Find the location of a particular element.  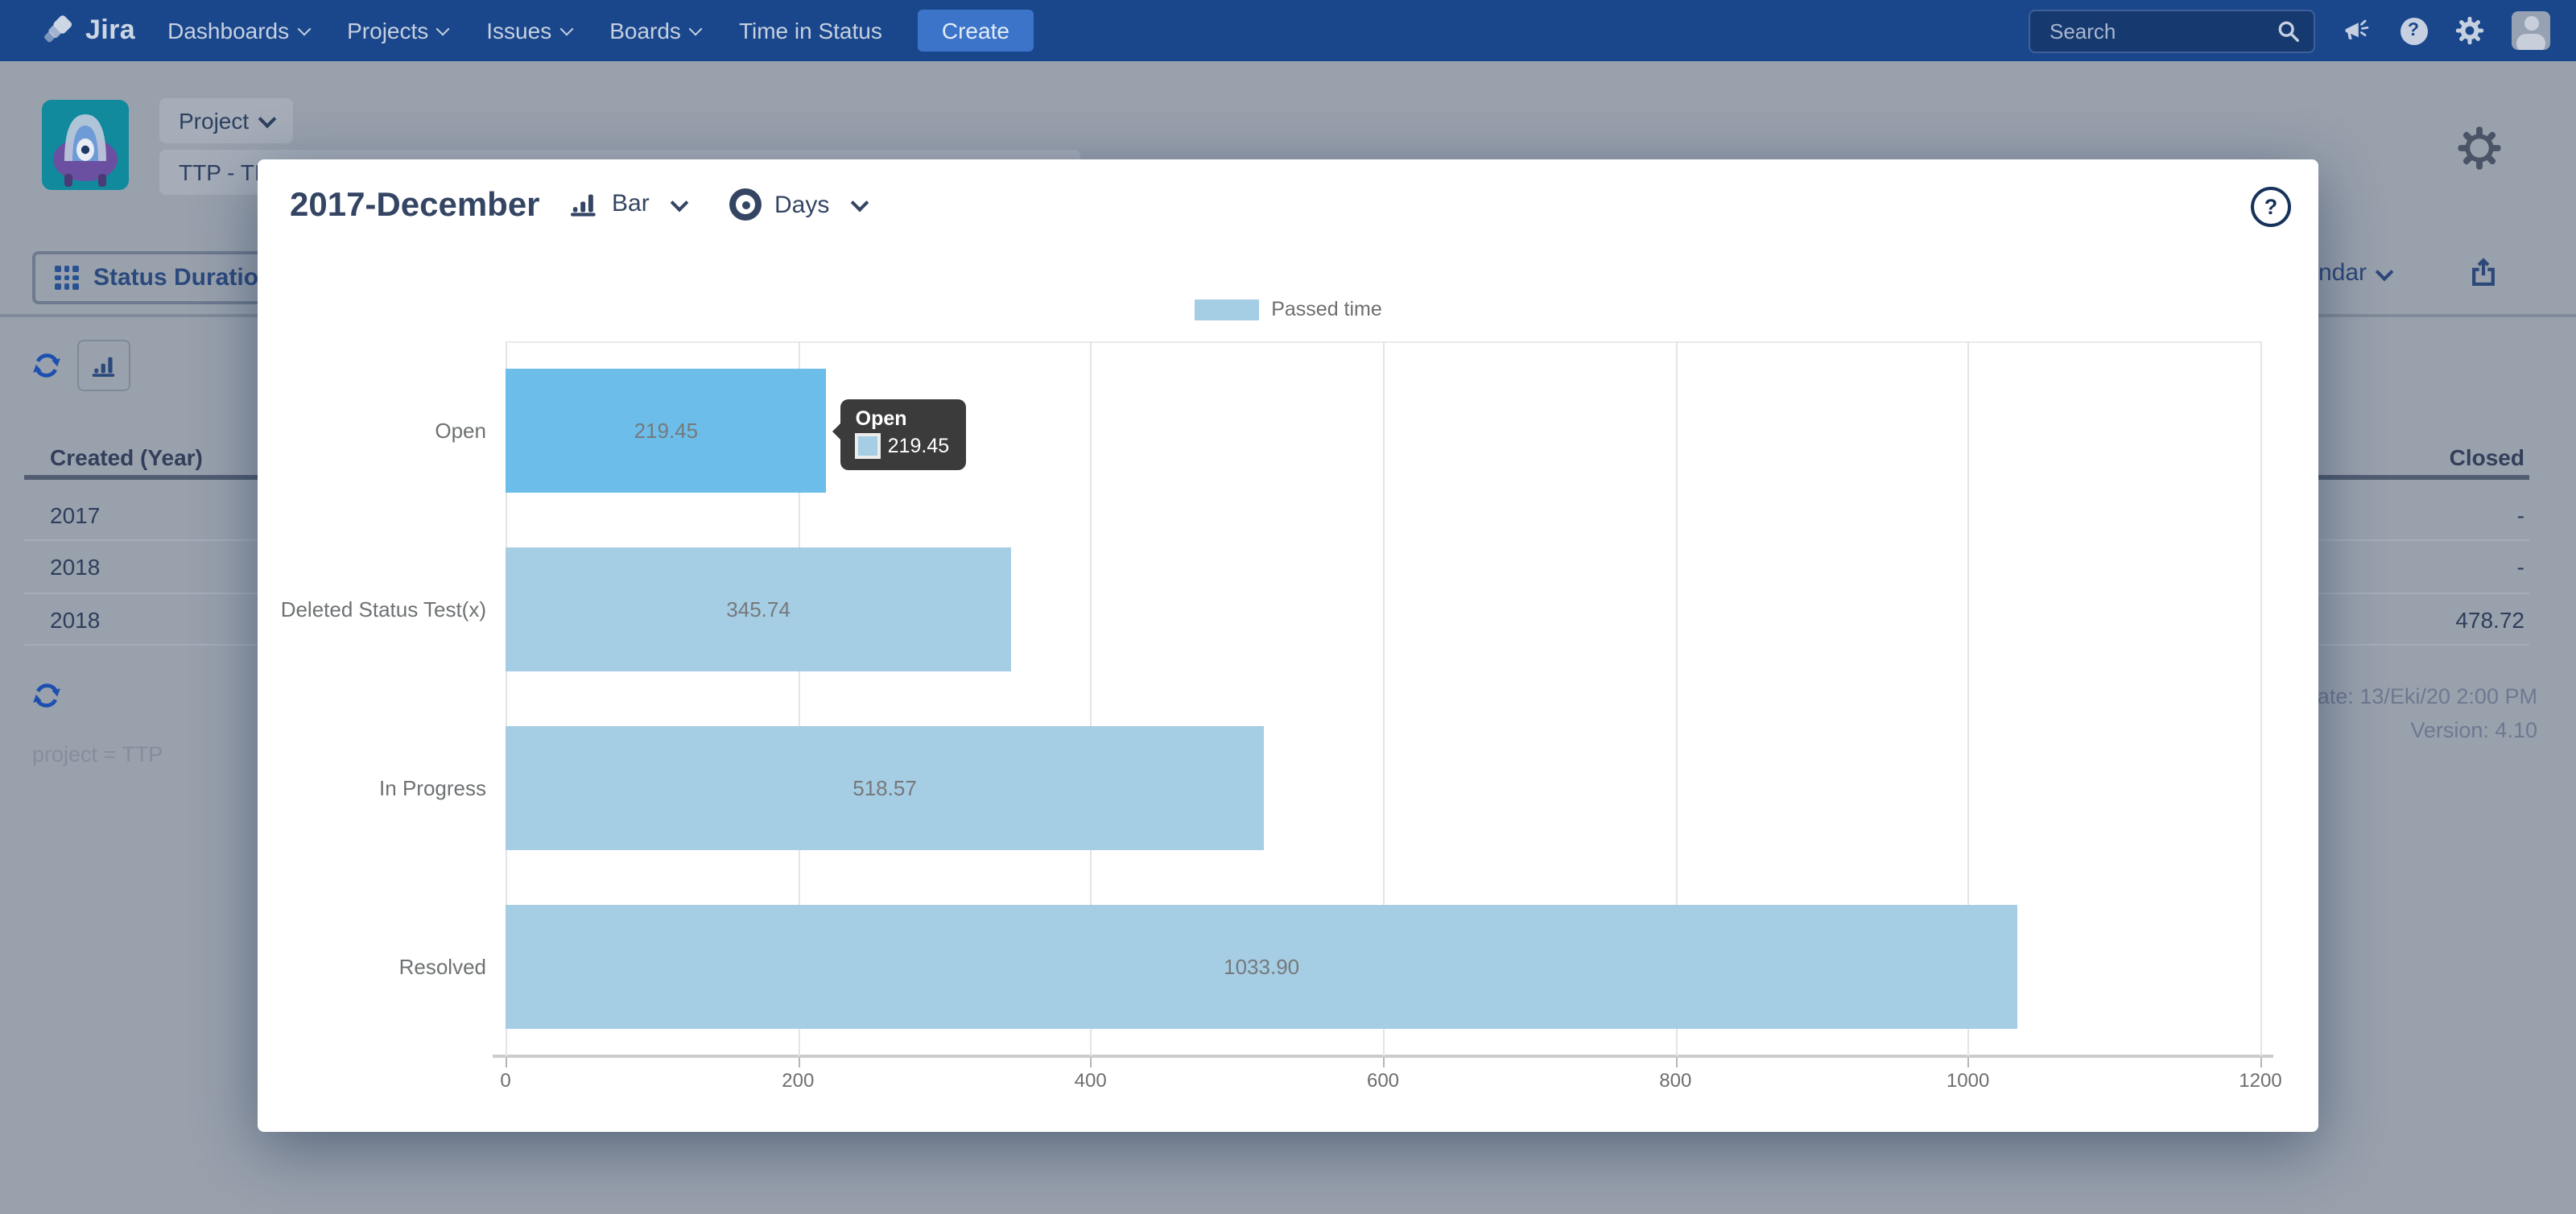

bar-resolved is located at coordinates (1262, 967).